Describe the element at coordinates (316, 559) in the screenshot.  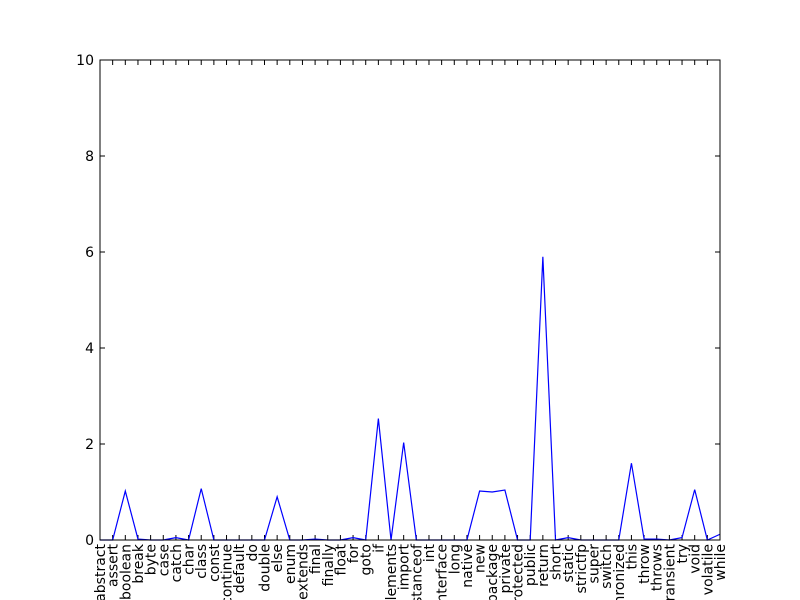
I see `x-tick-label: final` at that location.